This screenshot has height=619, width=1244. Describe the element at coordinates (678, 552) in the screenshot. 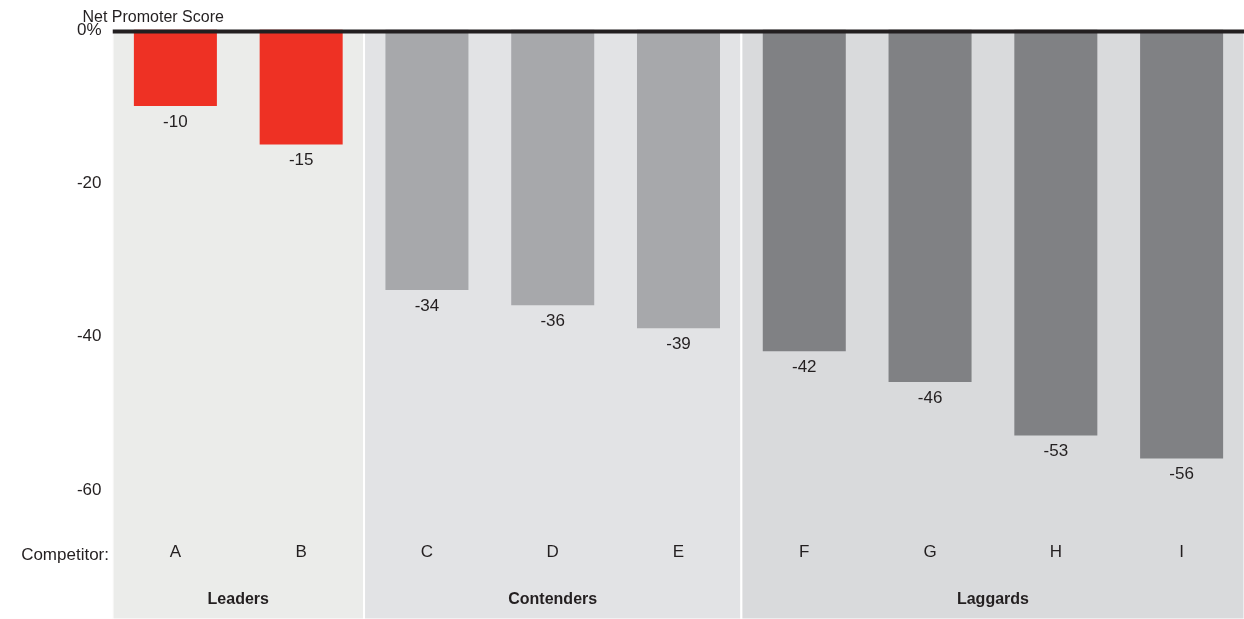

I see `x-tick-label: E` at that location.